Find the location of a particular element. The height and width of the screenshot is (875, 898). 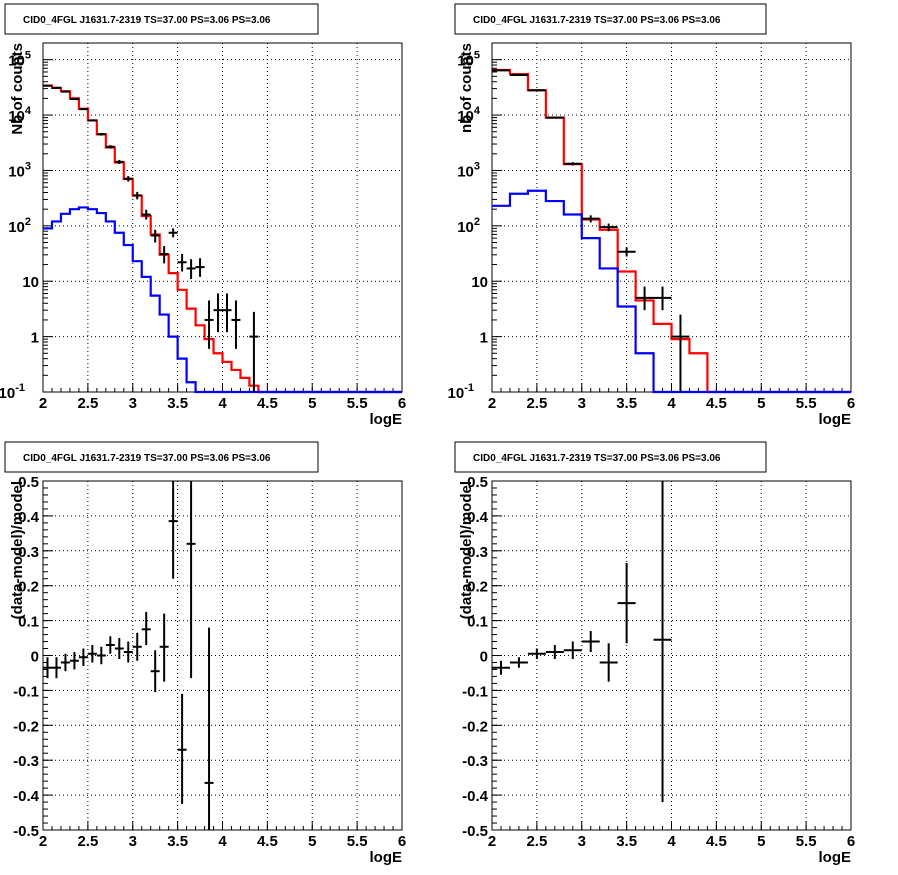

y-tick-label: 10⁴ is located at coordinates (469, 115).